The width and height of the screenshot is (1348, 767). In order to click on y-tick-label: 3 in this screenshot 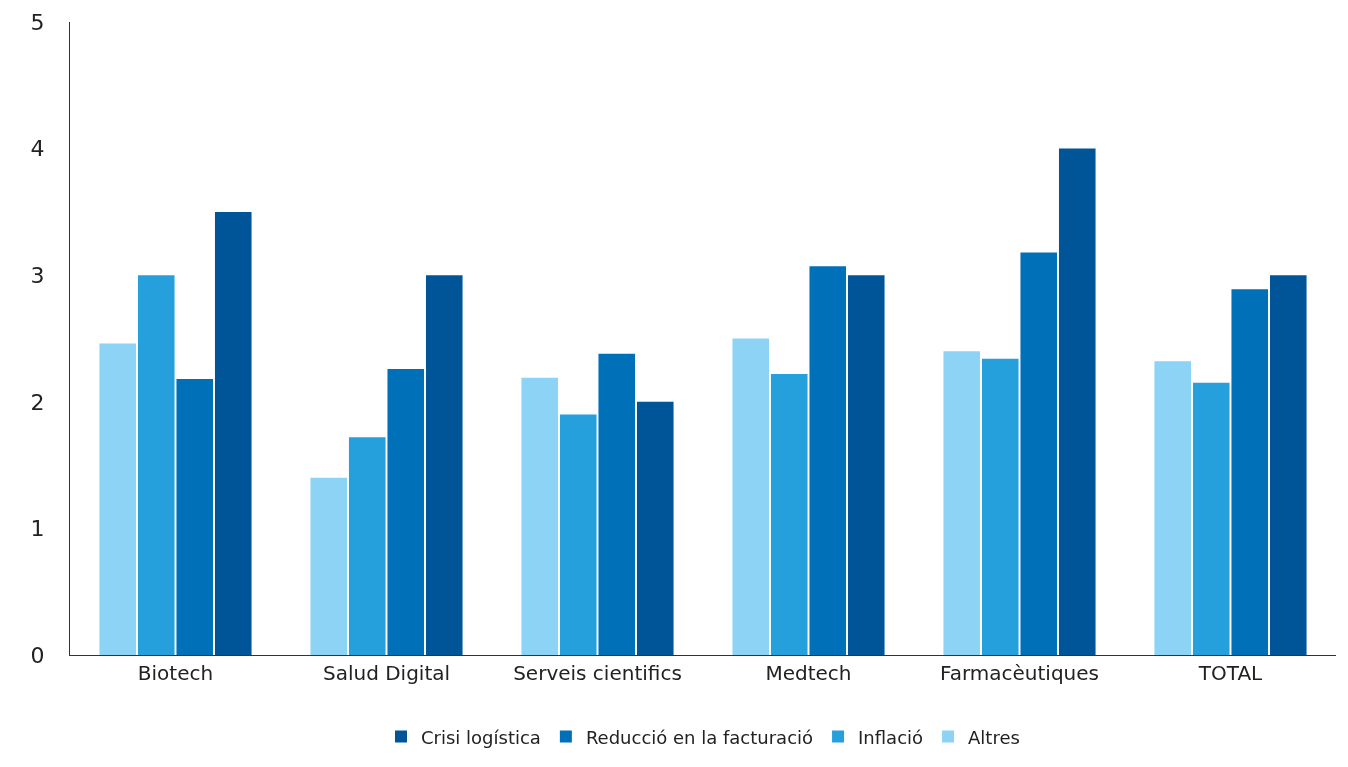, I will do `click(37, 275)`.